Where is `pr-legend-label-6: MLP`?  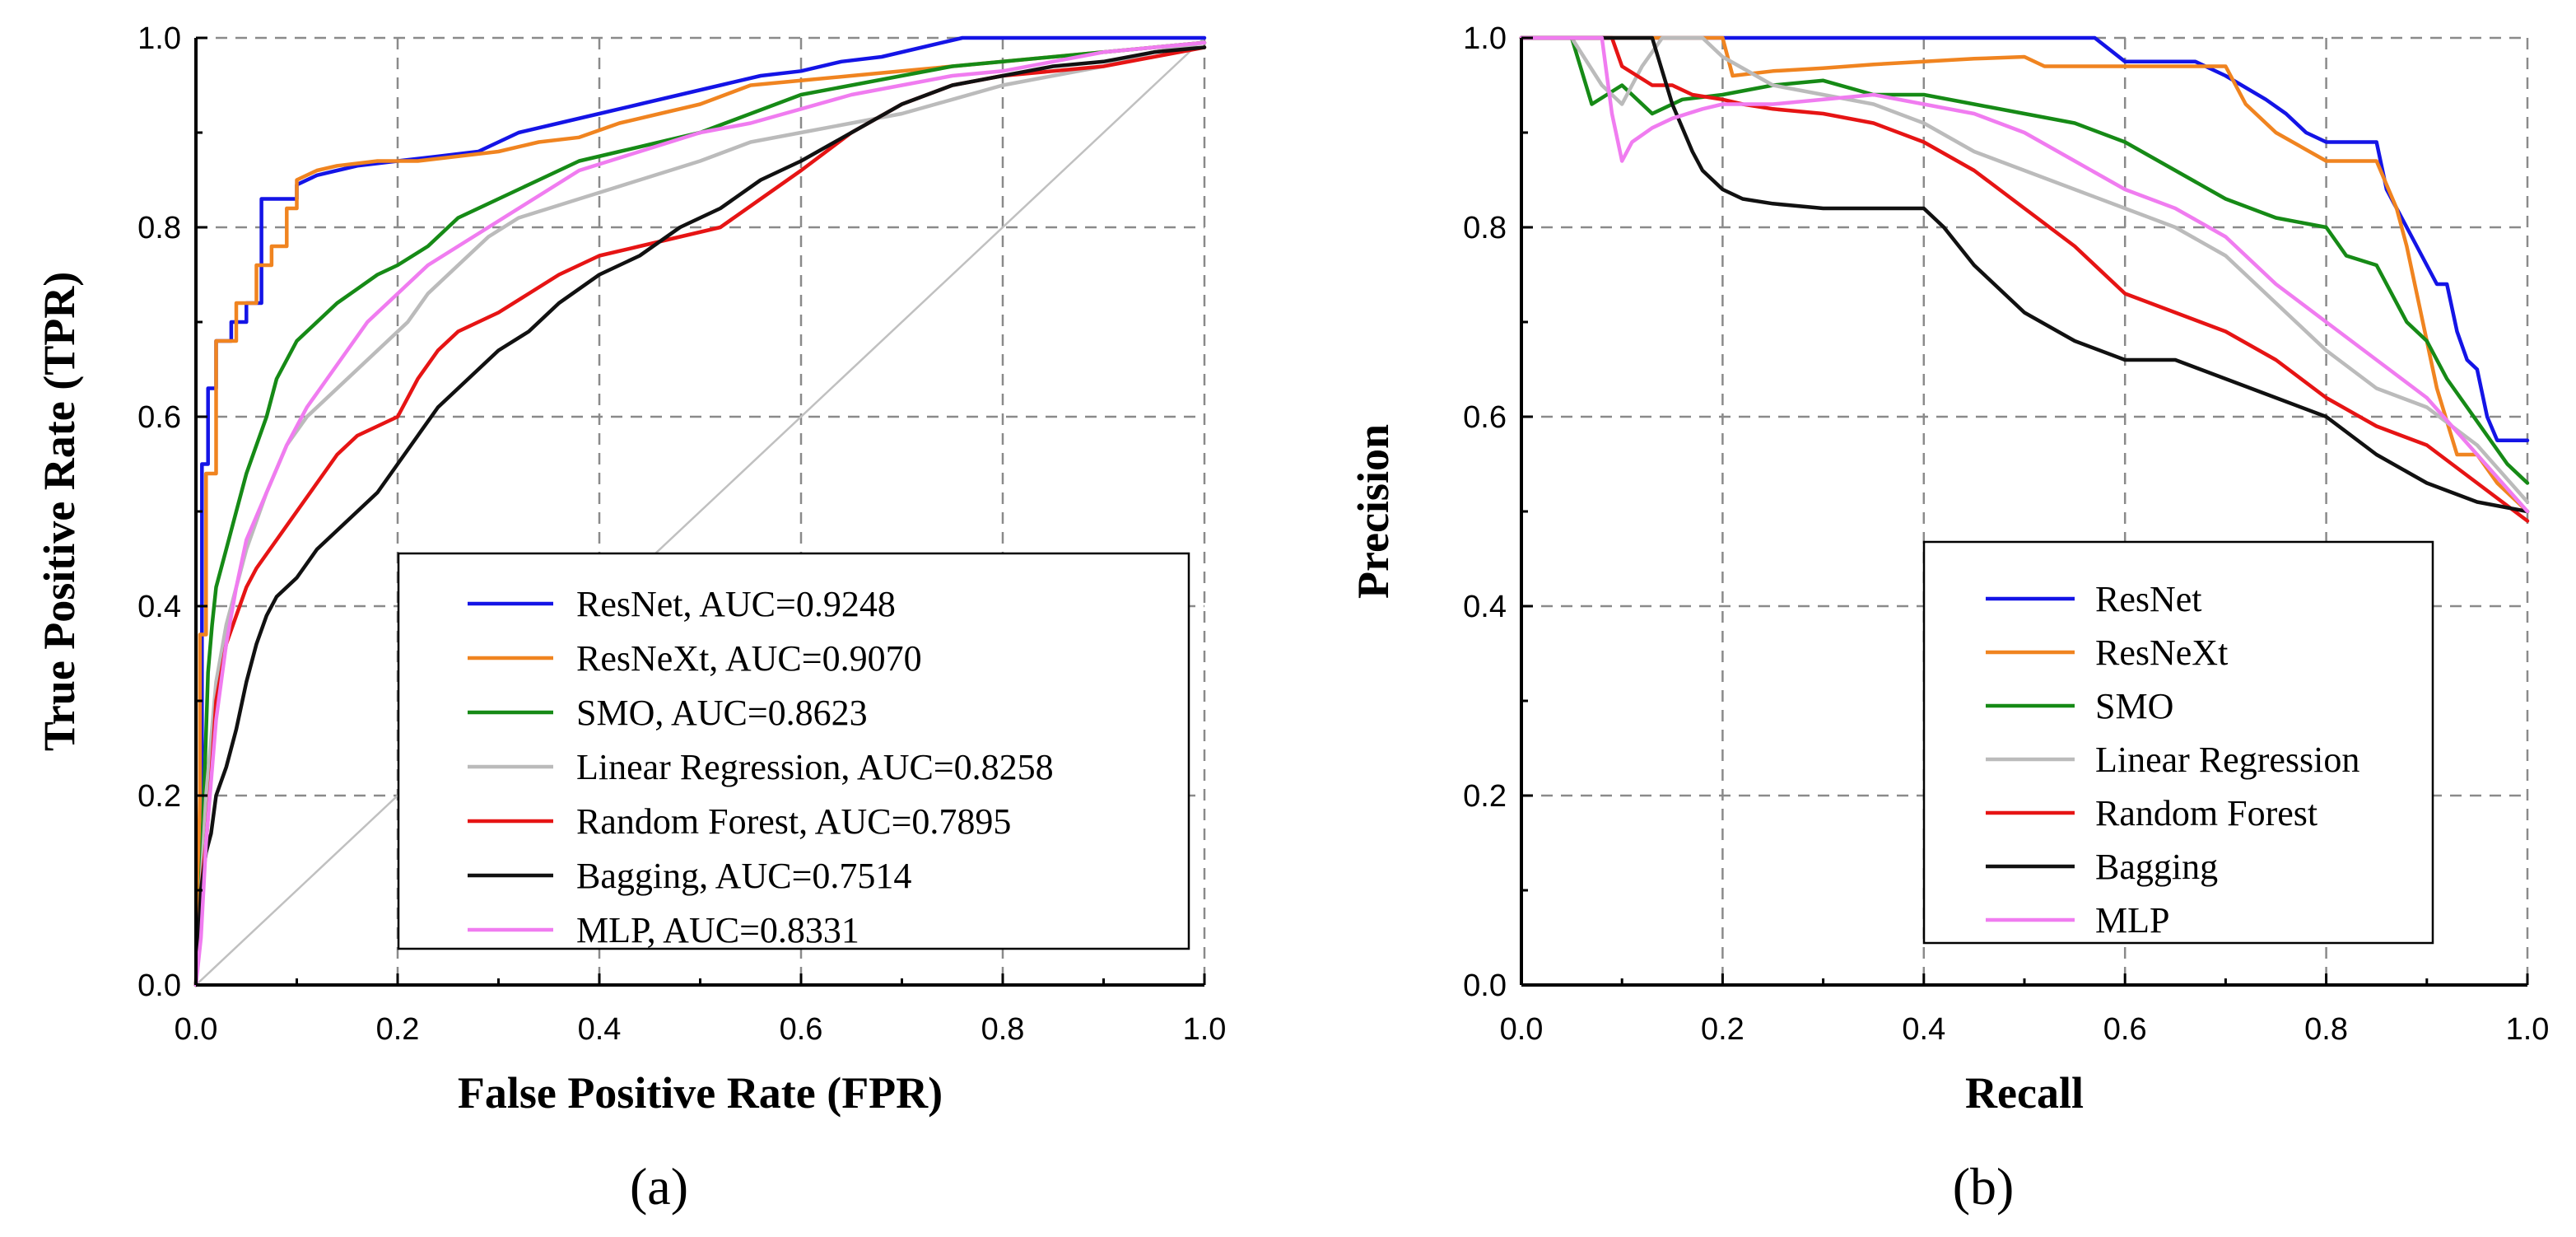
pr-legend-label-6: MLP is located at coordinates (2132, 920).